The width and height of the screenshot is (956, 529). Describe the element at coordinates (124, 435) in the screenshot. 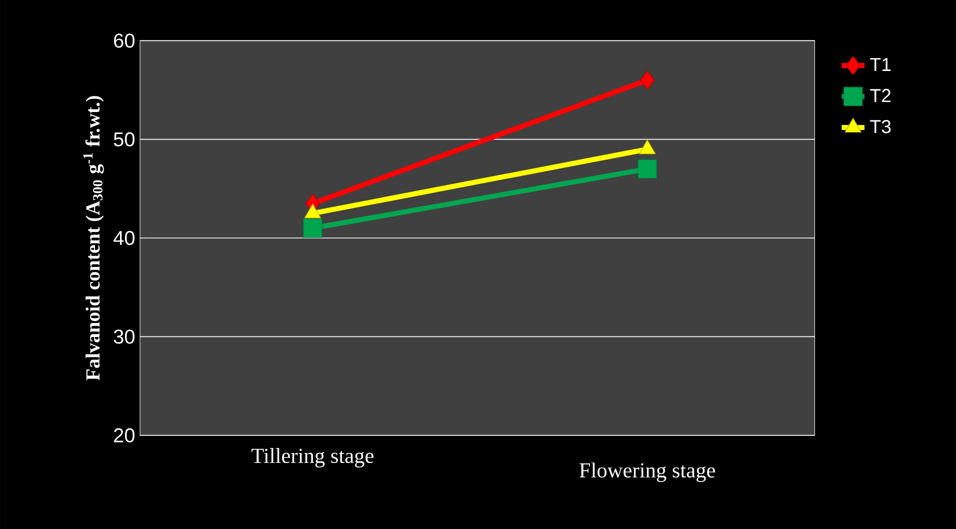

I see `y-tick-label: 20` at that location.